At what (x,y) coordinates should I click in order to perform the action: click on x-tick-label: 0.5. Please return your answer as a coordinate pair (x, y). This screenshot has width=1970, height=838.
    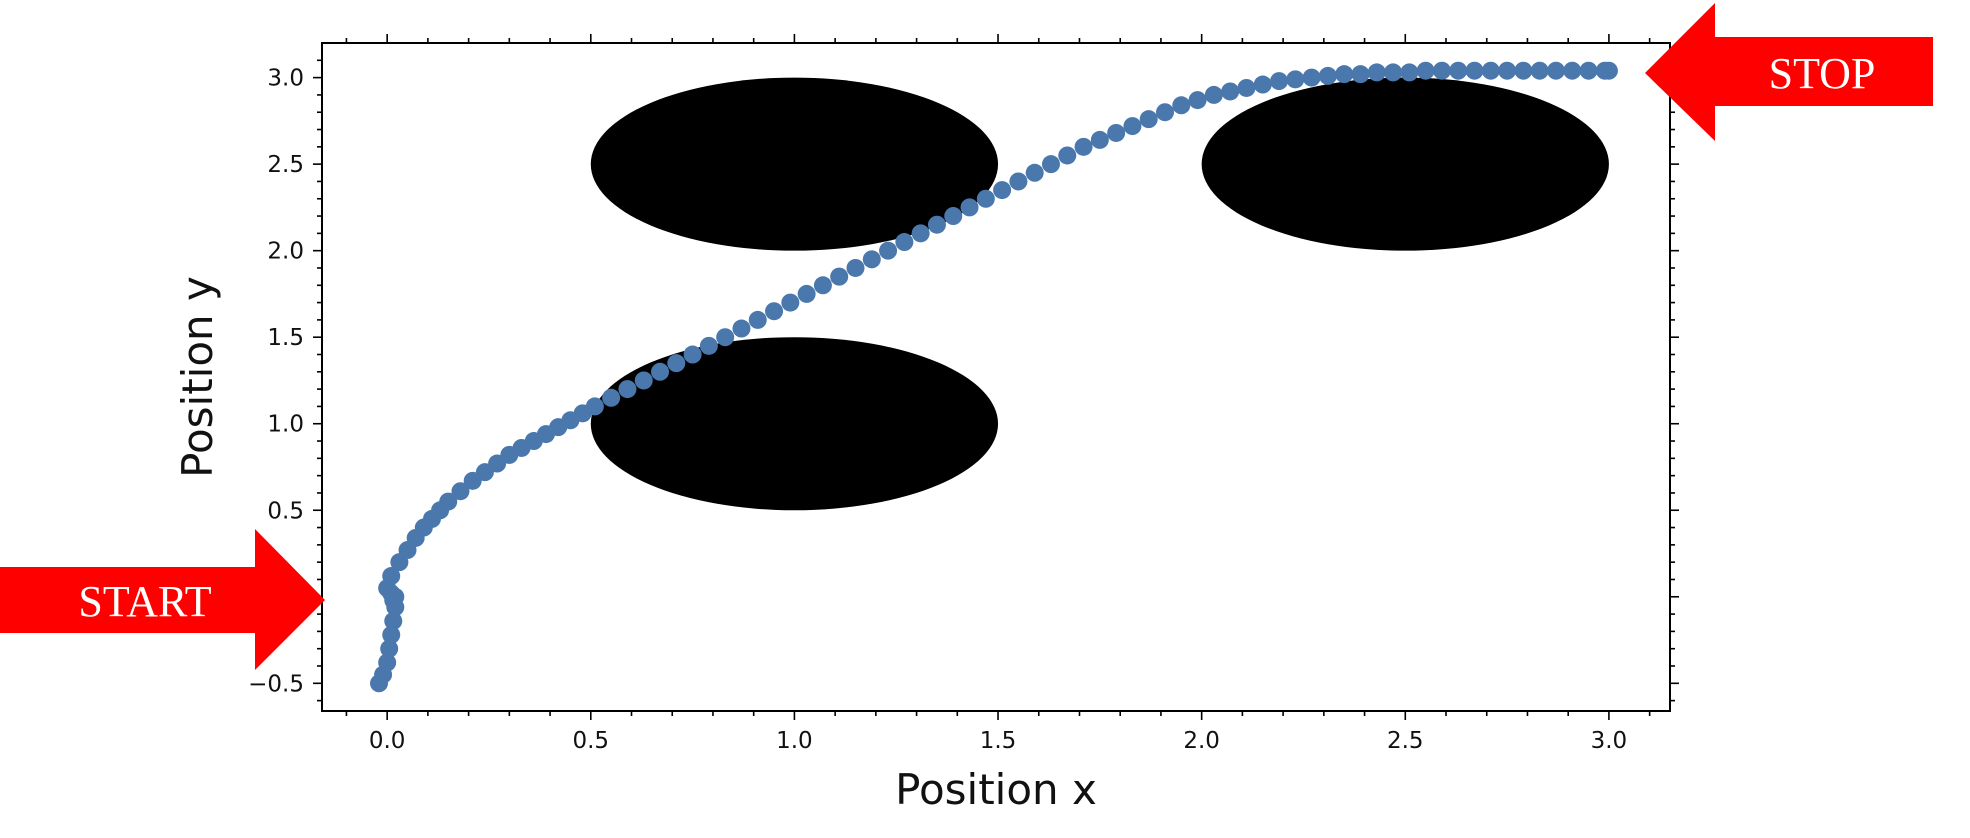
    Looking at the image, I should click on (590, 741).